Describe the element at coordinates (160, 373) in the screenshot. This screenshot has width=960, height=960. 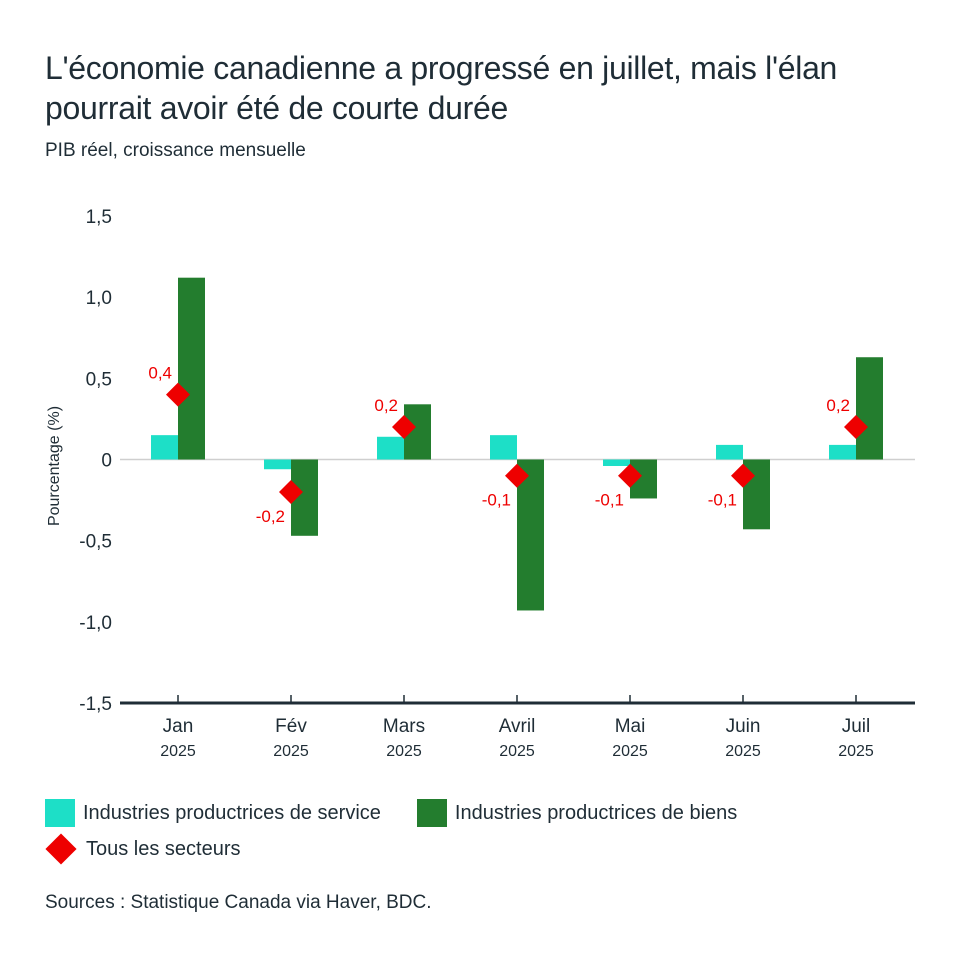
I see `data-label-total: 0,4` at that location.